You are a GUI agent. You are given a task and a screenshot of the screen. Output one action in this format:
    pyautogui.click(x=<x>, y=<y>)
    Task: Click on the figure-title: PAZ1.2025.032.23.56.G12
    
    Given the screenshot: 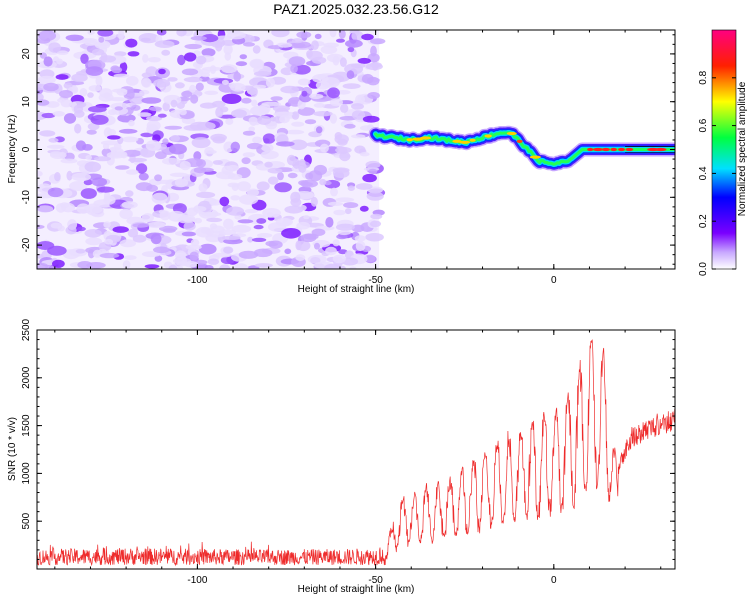 What is the action you would take?
    pyautogui.click(x=356, y=9)
    